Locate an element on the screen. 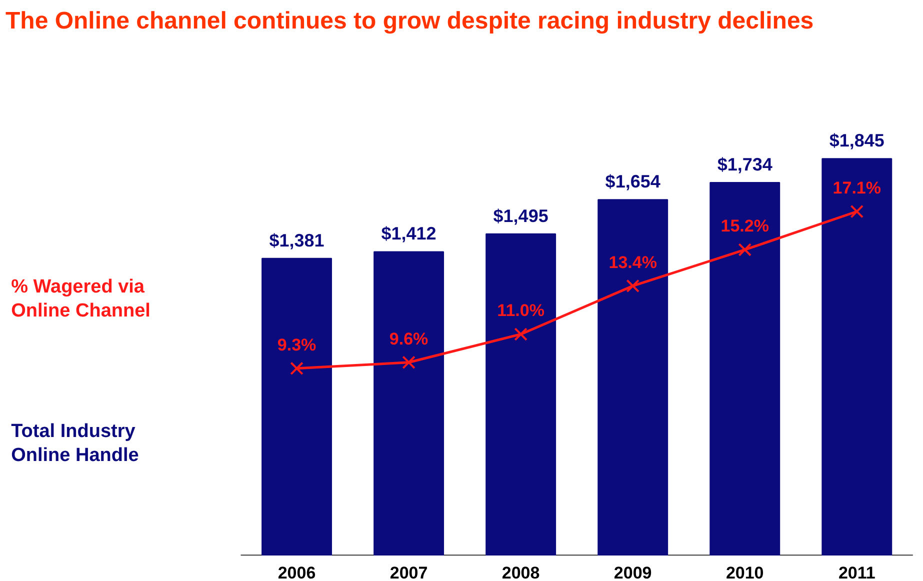 The width and height of the screenshot is (923, 581). data-label: $1,845 is located at coordinates (856, 140).